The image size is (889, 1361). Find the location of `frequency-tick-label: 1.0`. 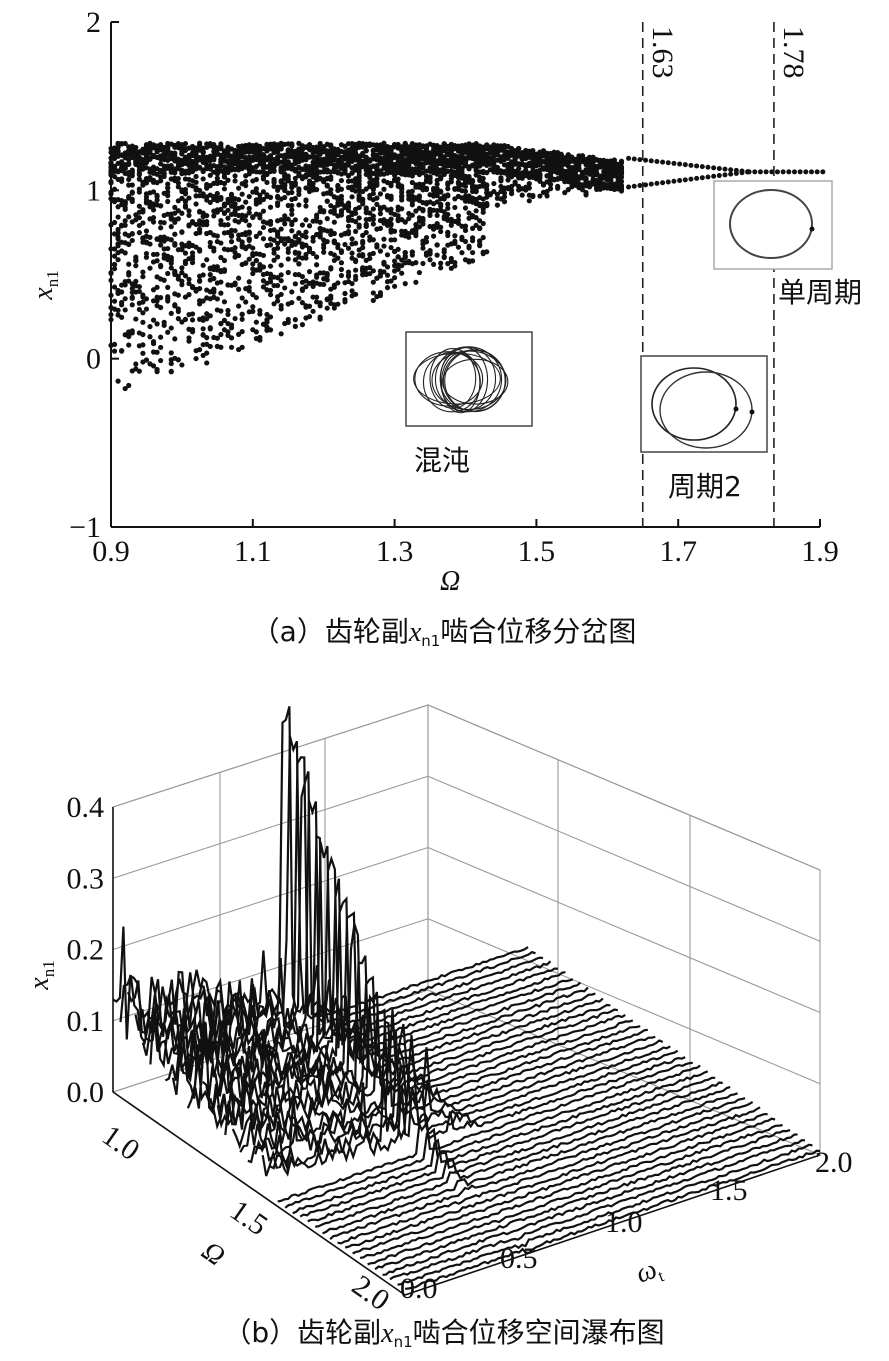

frequency-tick-label: 1.0 is located at coordinates (624, 1222).